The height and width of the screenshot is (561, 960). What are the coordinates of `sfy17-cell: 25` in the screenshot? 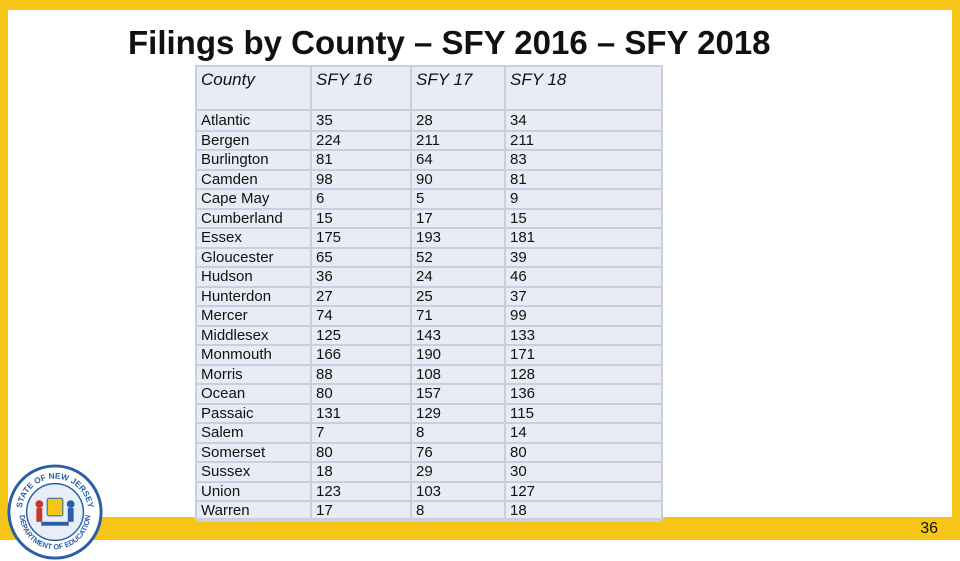 It's located at (424, 296).